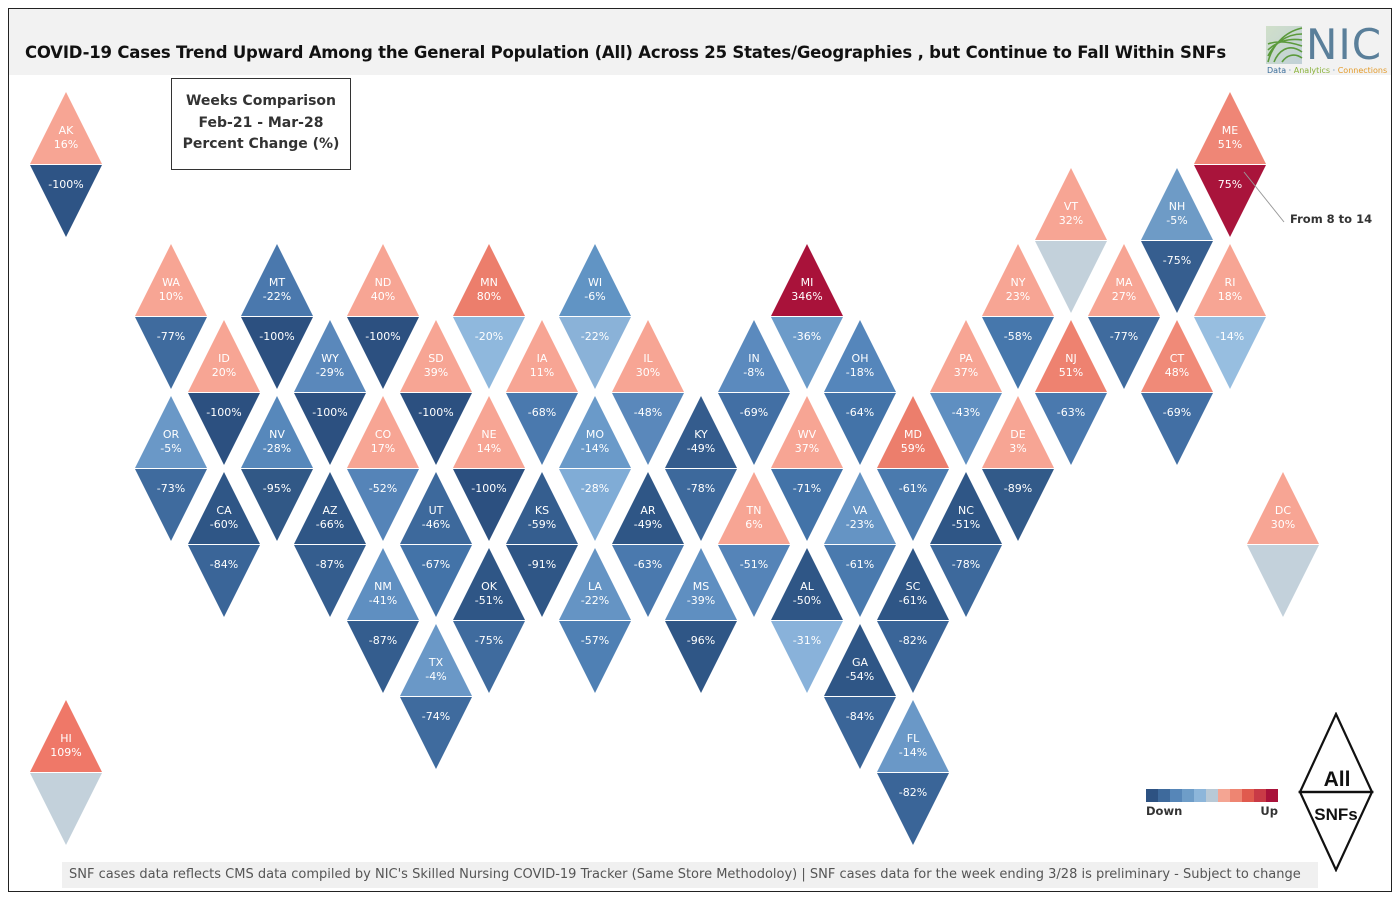 The width and height of the screenshot is (1400, 900). I want to click on state-abbr-label: AL, so click(807, 586).